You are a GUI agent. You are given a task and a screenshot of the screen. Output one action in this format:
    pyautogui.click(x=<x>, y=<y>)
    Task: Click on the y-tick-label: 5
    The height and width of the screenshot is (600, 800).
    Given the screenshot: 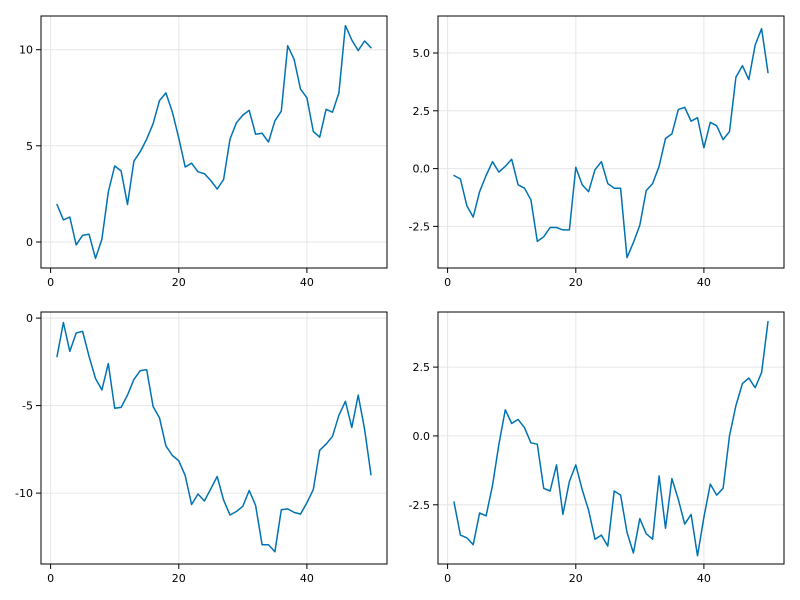 What is the action you would take?
    pyautogui.click(x=29, y=146)
    